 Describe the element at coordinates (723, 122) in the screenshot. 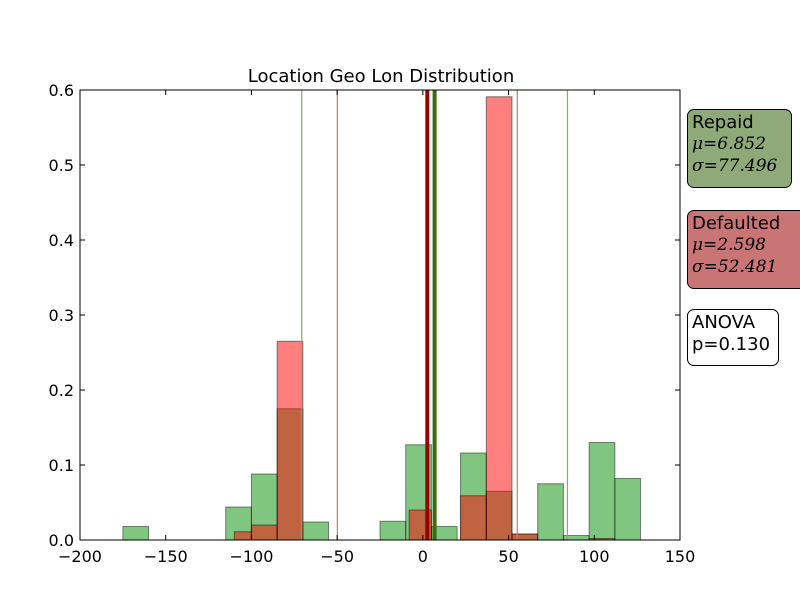

I see `legend-label-repaid: Repaid` at that location.